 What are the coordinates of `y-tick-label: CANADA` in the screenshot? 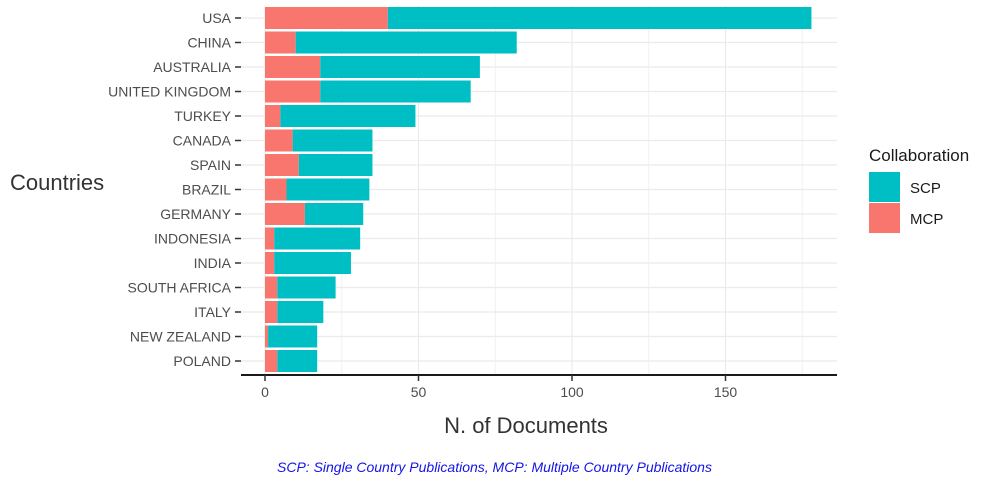 It's located at (202, 141).